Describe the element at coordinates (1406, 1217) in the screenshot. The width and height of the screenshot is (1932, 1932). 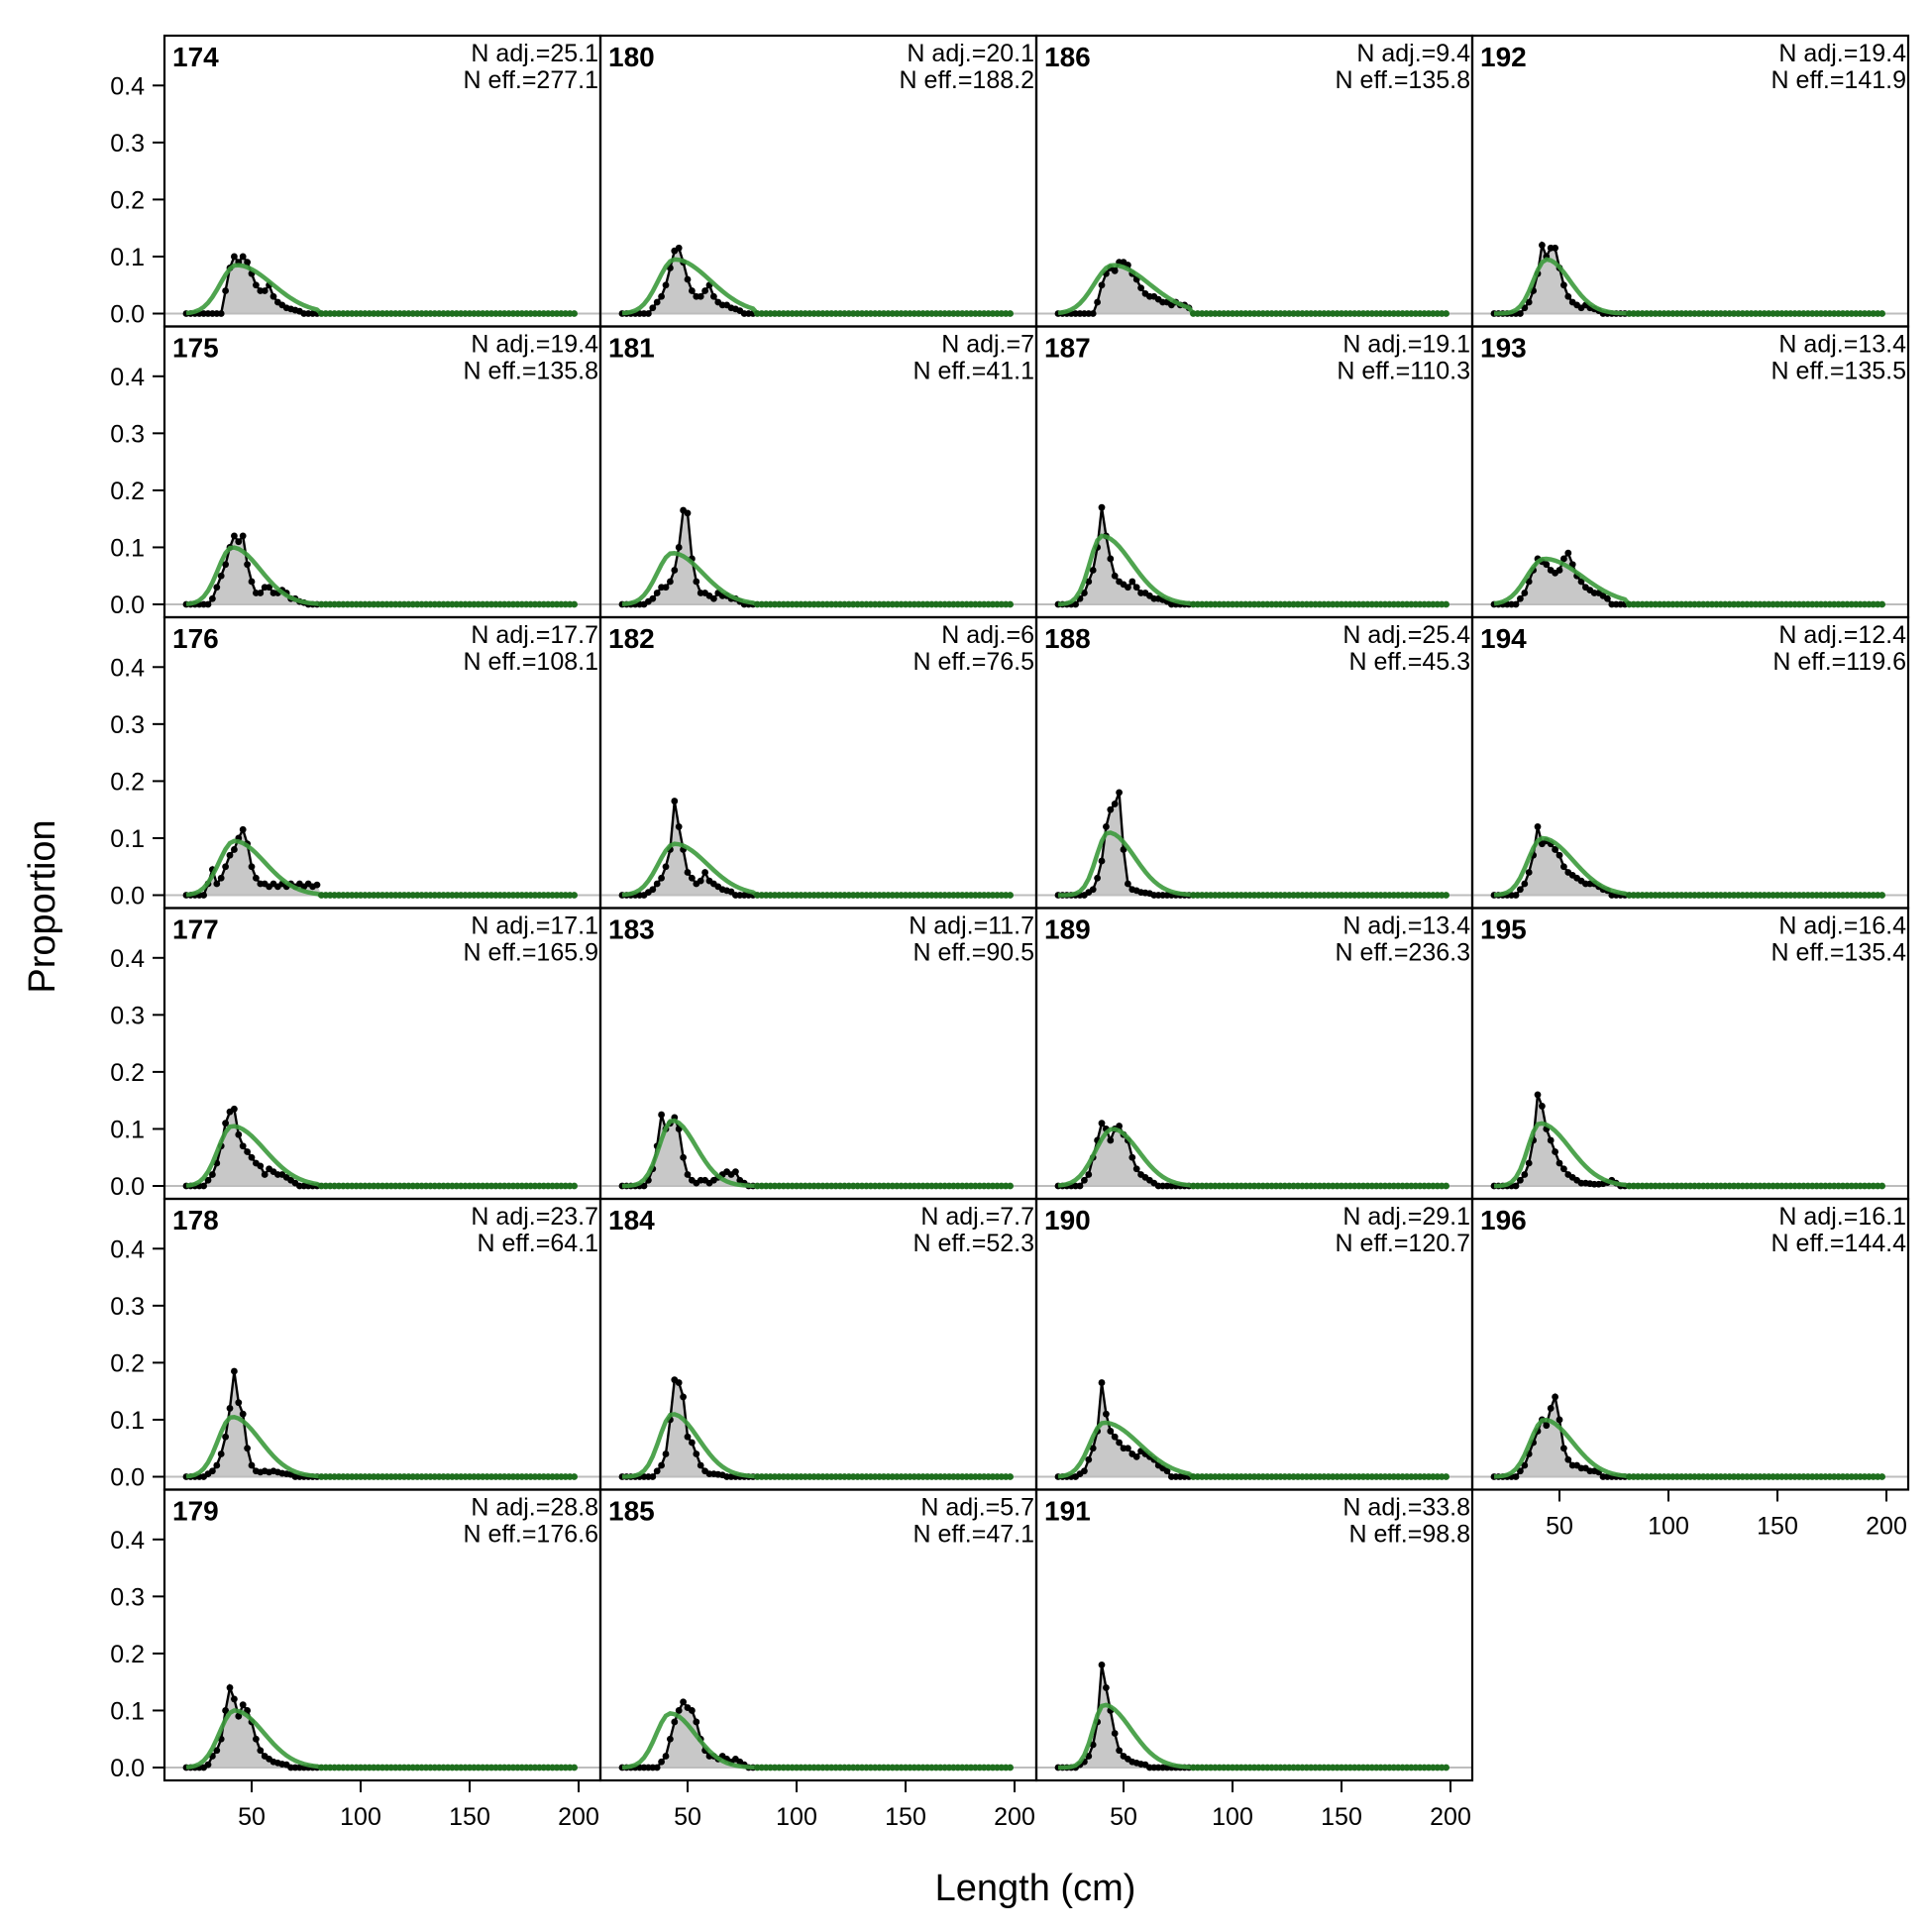
I see `n-adj-label: N adj.=29.1` at that location.